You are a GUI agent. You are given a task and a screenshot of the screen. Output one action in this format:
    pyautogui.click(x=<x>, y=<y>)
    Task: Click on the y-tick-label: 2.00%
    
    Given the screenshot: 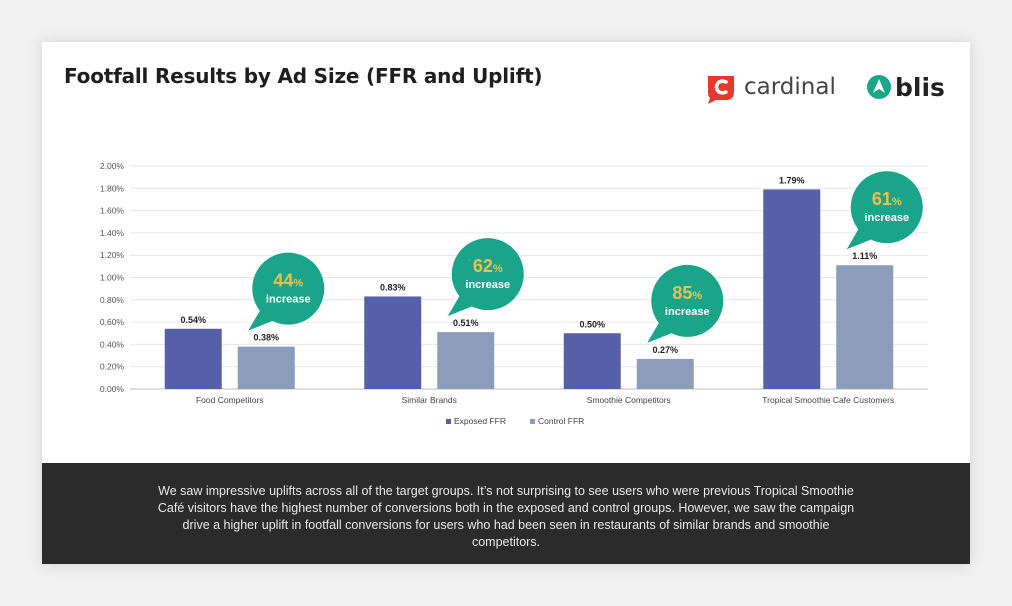 What is the action you would take?
    pyautogui.click(x=112, y=166)
    